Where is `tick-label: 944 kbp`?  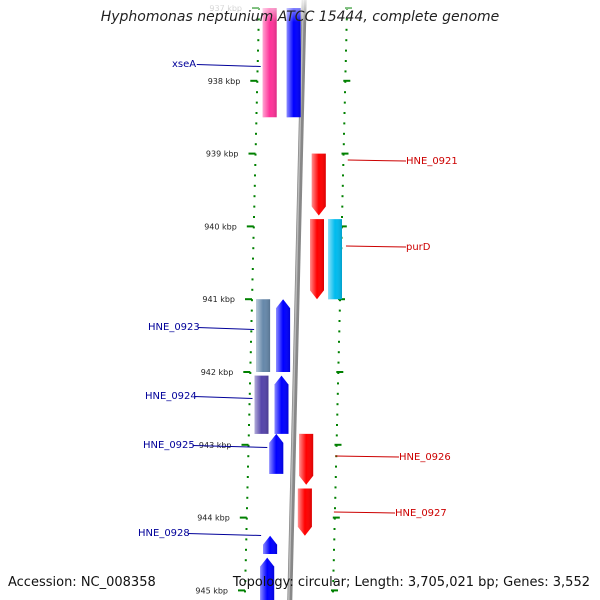 tick-label: 944 kbp is located at coordinates (213, 518).